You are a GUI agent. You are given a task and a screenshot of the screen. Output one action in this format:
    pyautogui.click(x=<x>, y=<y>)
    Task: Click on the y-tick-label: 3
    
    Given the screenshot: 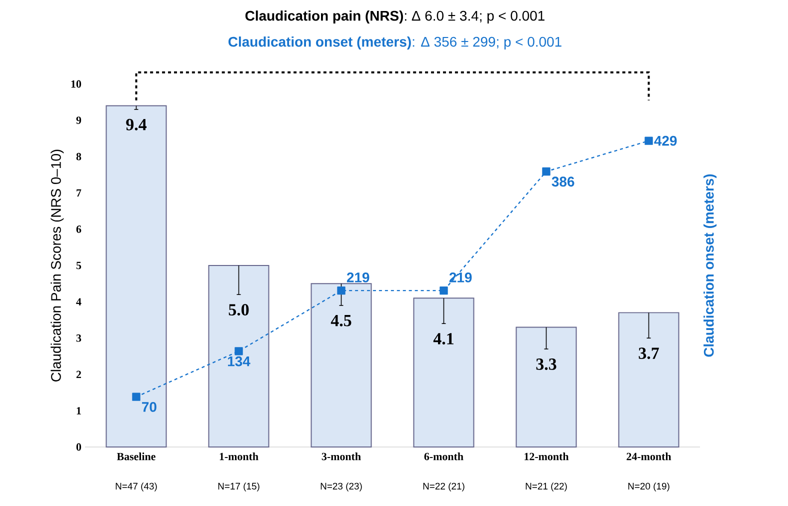 What is the action you would take?
    pyautogui.click(x=79, y=338)
    